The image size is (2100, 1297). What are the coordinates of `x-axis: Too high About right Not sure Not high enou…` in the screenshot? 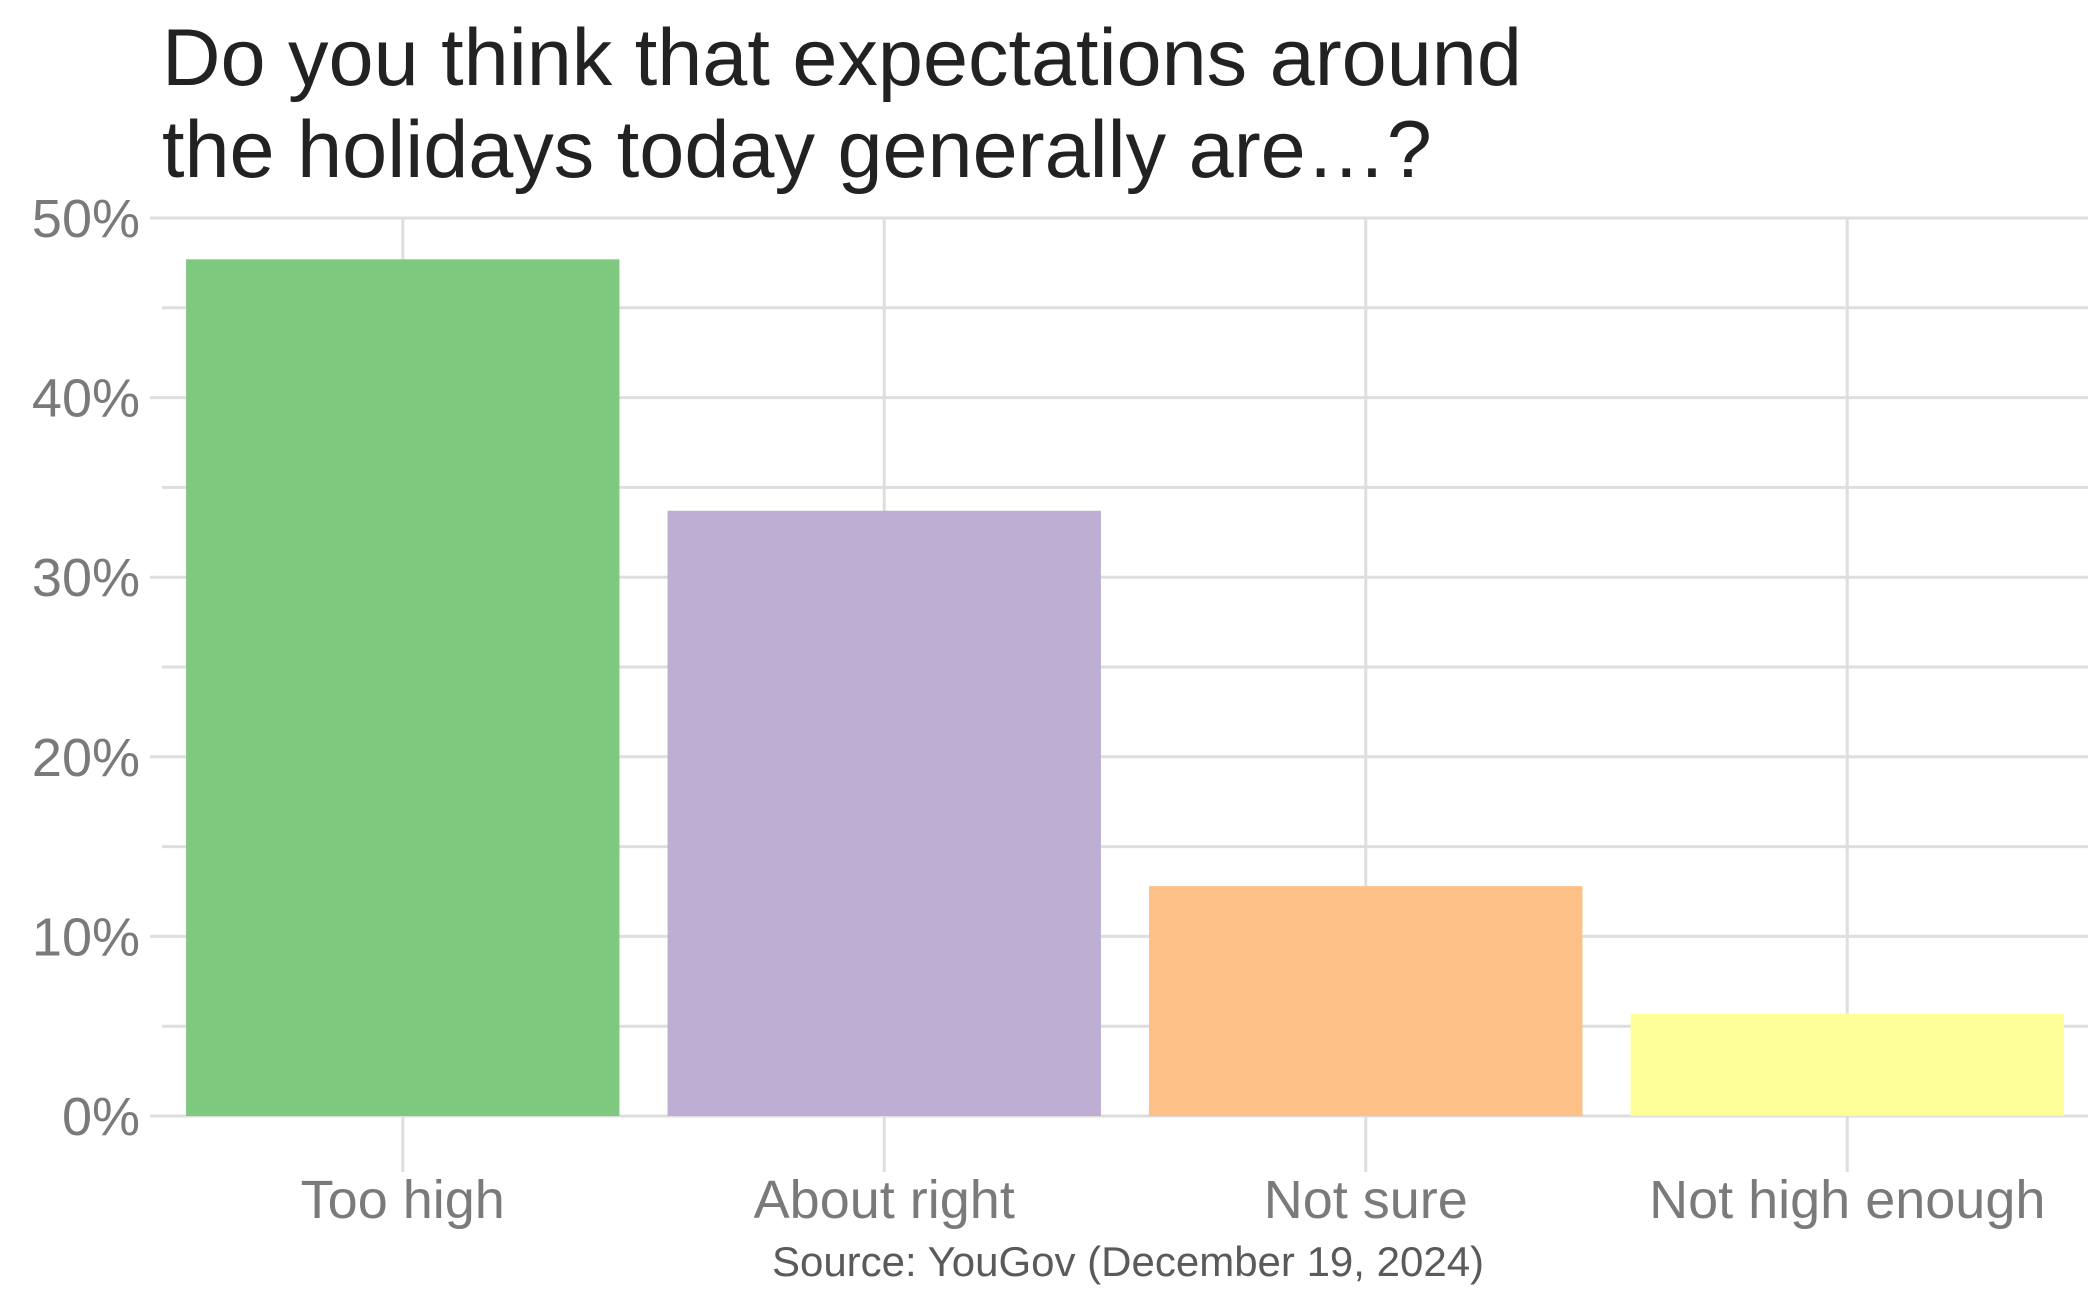 It's located at (1173, 1200).